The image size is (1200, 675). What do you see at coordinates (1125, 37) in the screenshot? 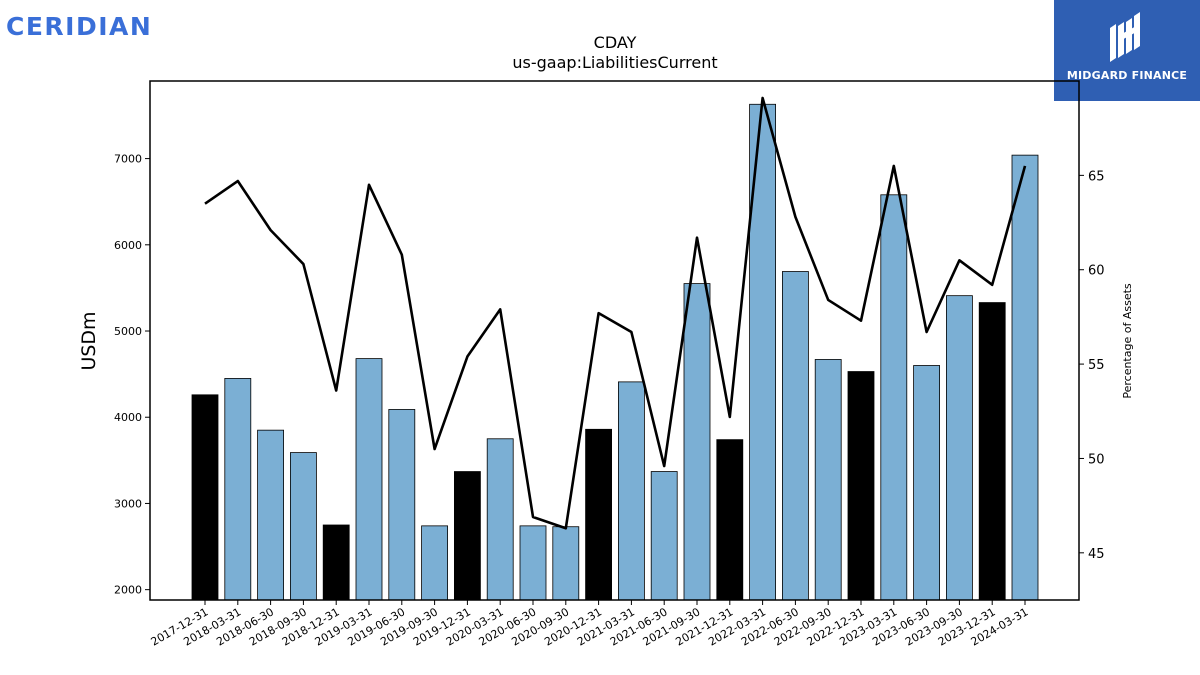
I see `midgard-logo-icon` at bounding box center [1125, 37].